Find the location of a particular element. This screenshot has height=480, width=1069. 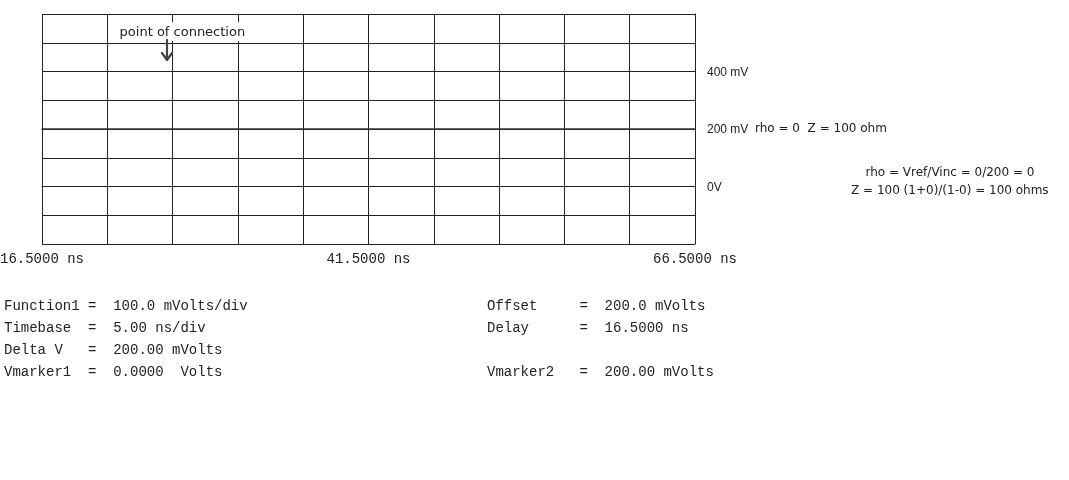

y-tick-label: 0V is located at coordinates (714, 186).